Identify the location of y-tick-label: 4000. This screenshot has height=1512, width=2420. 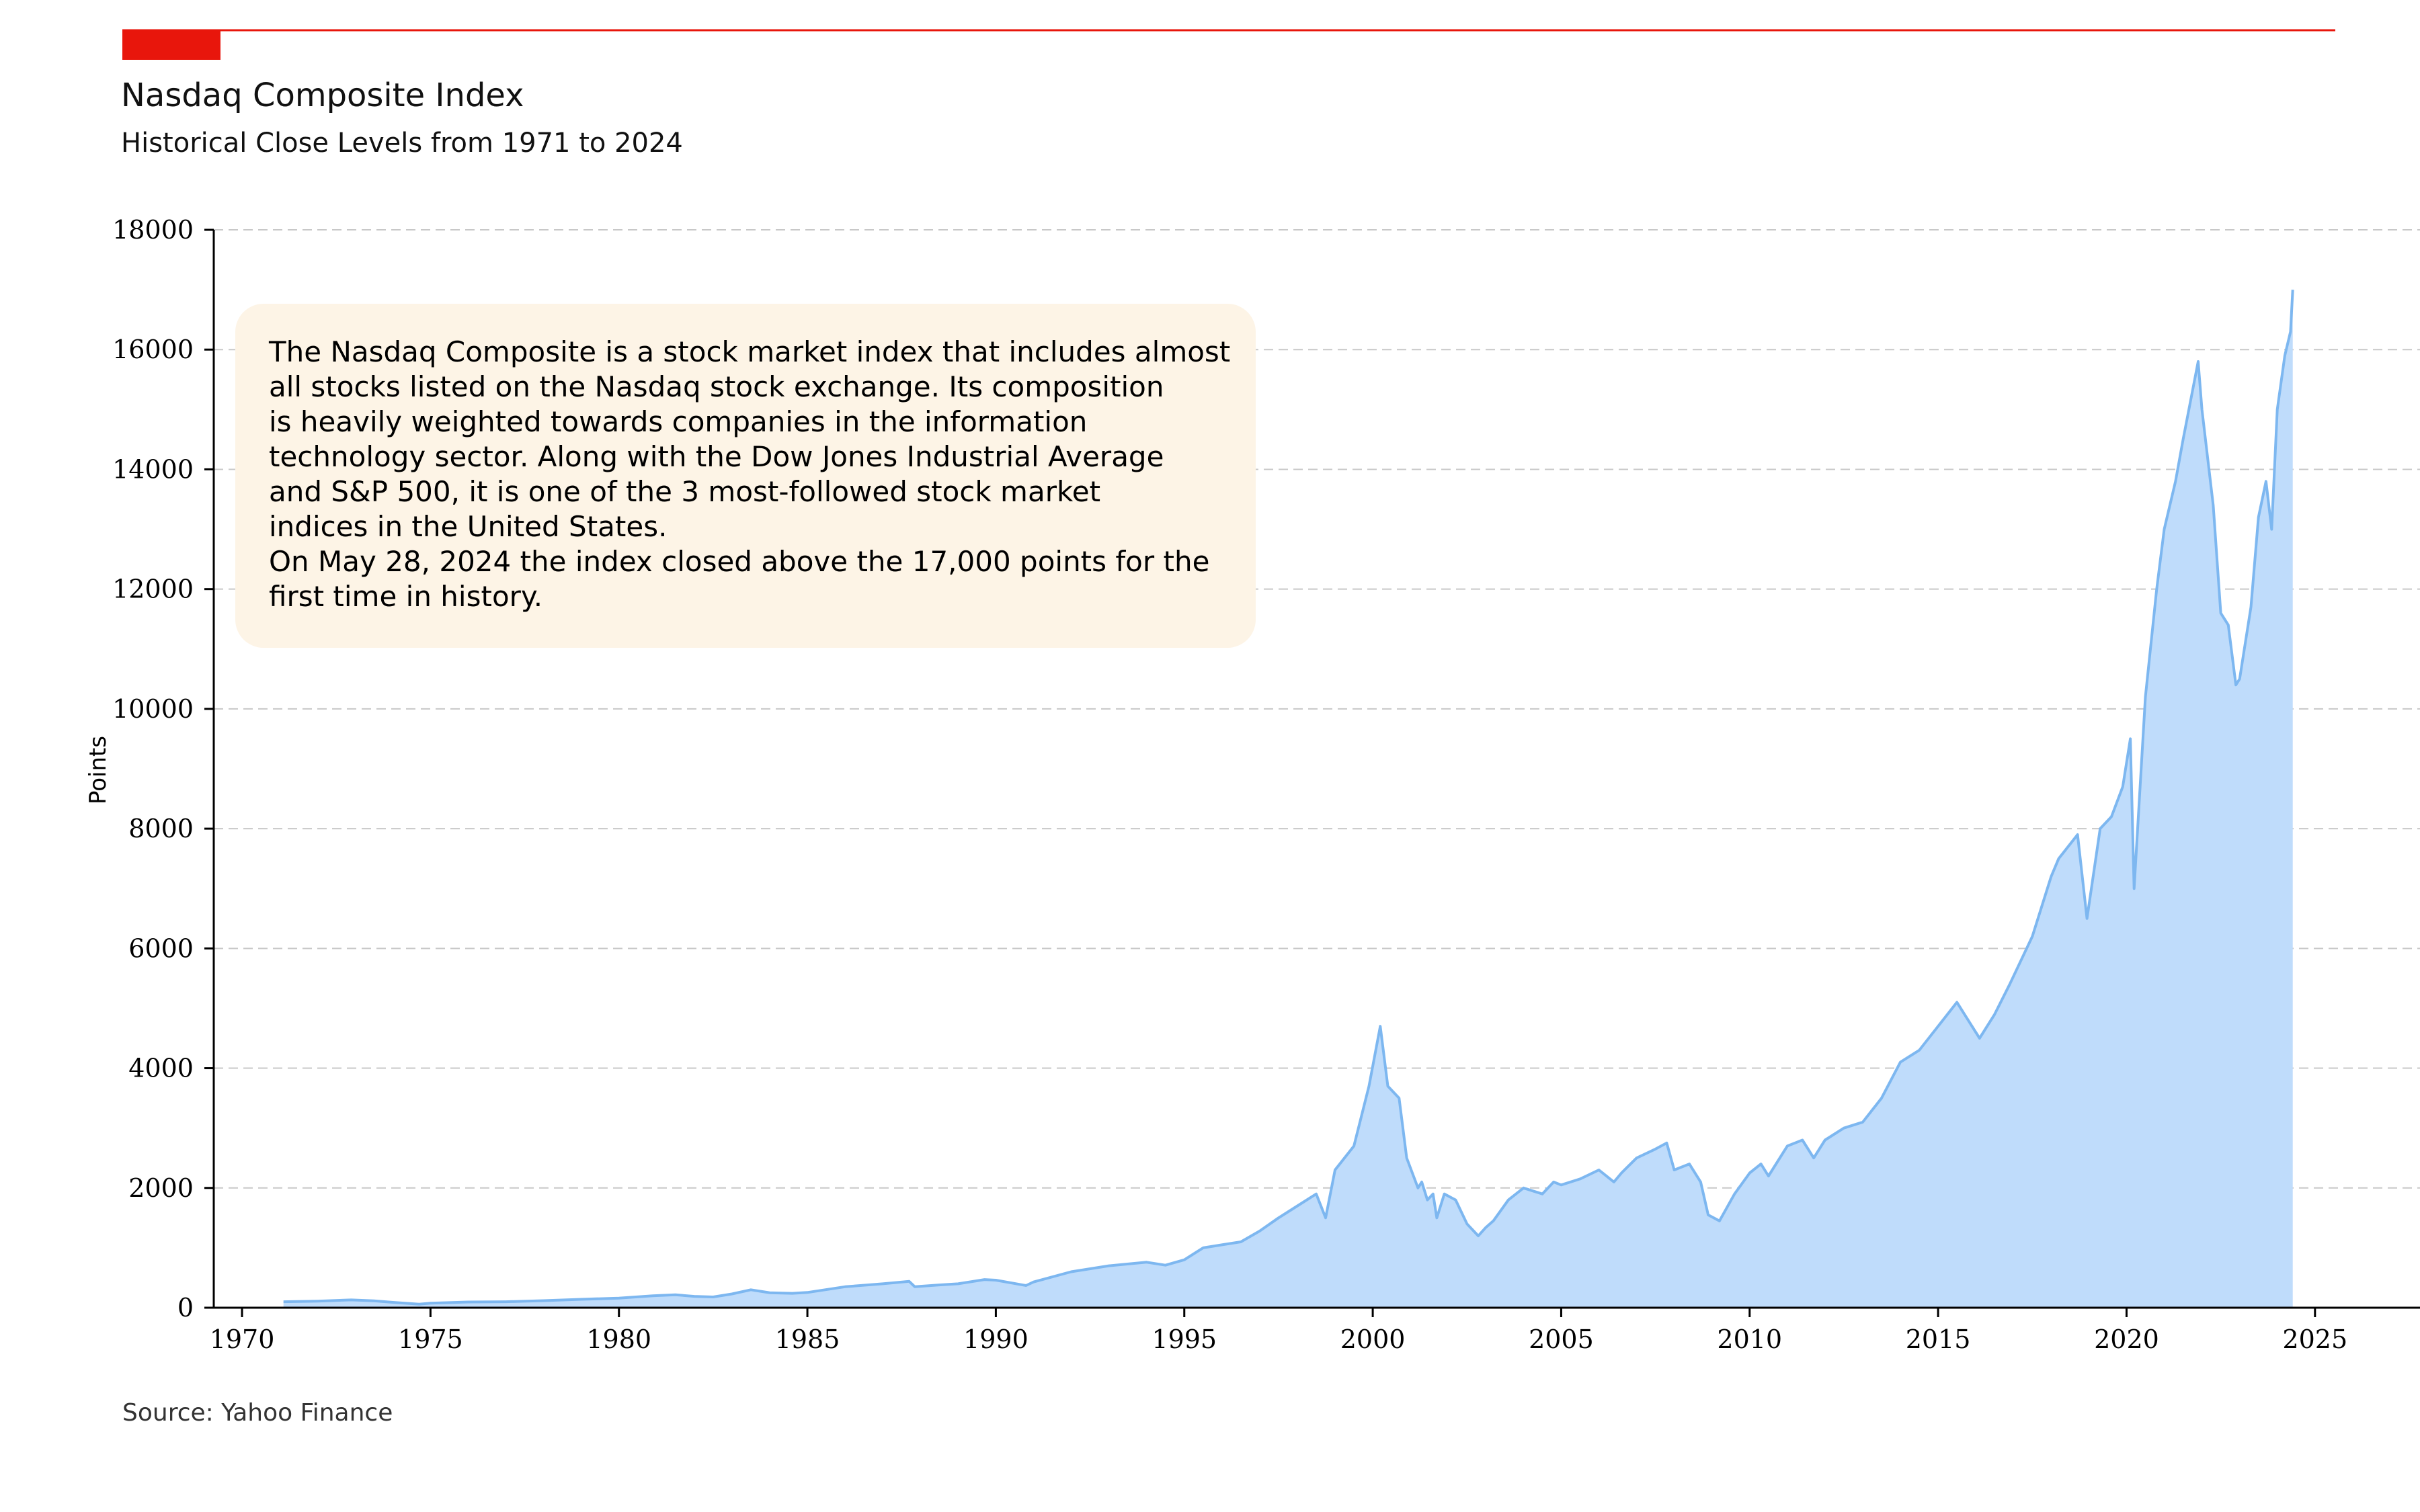
(161, 1068).